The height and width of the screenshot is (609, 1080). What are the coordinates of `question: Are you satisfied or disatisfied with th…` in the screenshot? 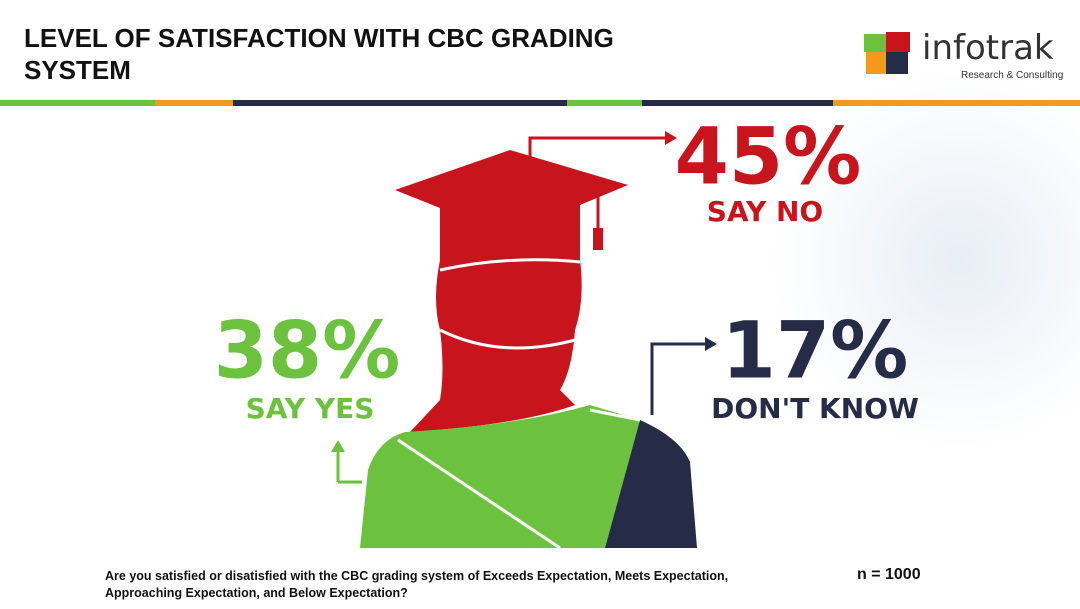 It's located at (417, 584).